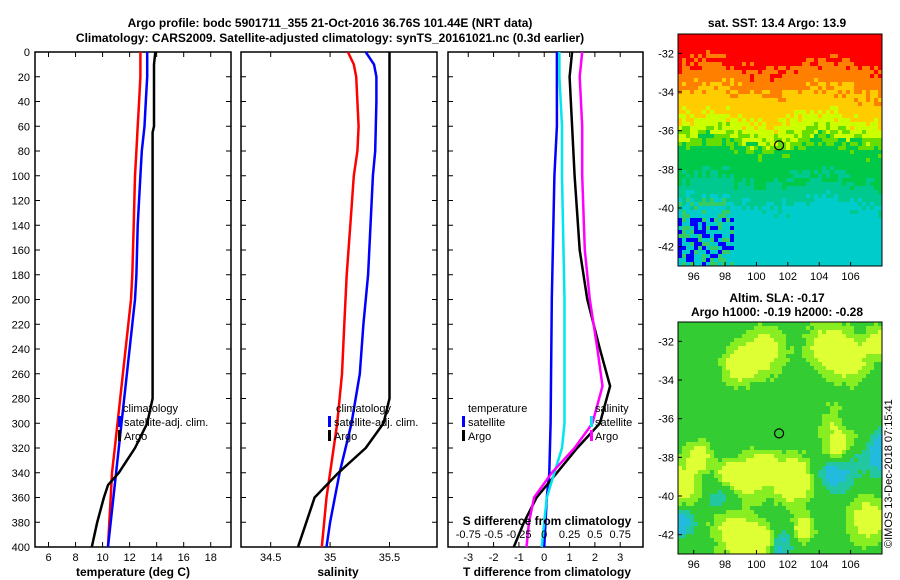 The height and width of the screenshot is (580, 900). What do you see at coordinates (670, 151) in the screenshot?
I see `sst-map-lat-ticks: -32-34-36-38-40-42` at bounding box center [670, 151].